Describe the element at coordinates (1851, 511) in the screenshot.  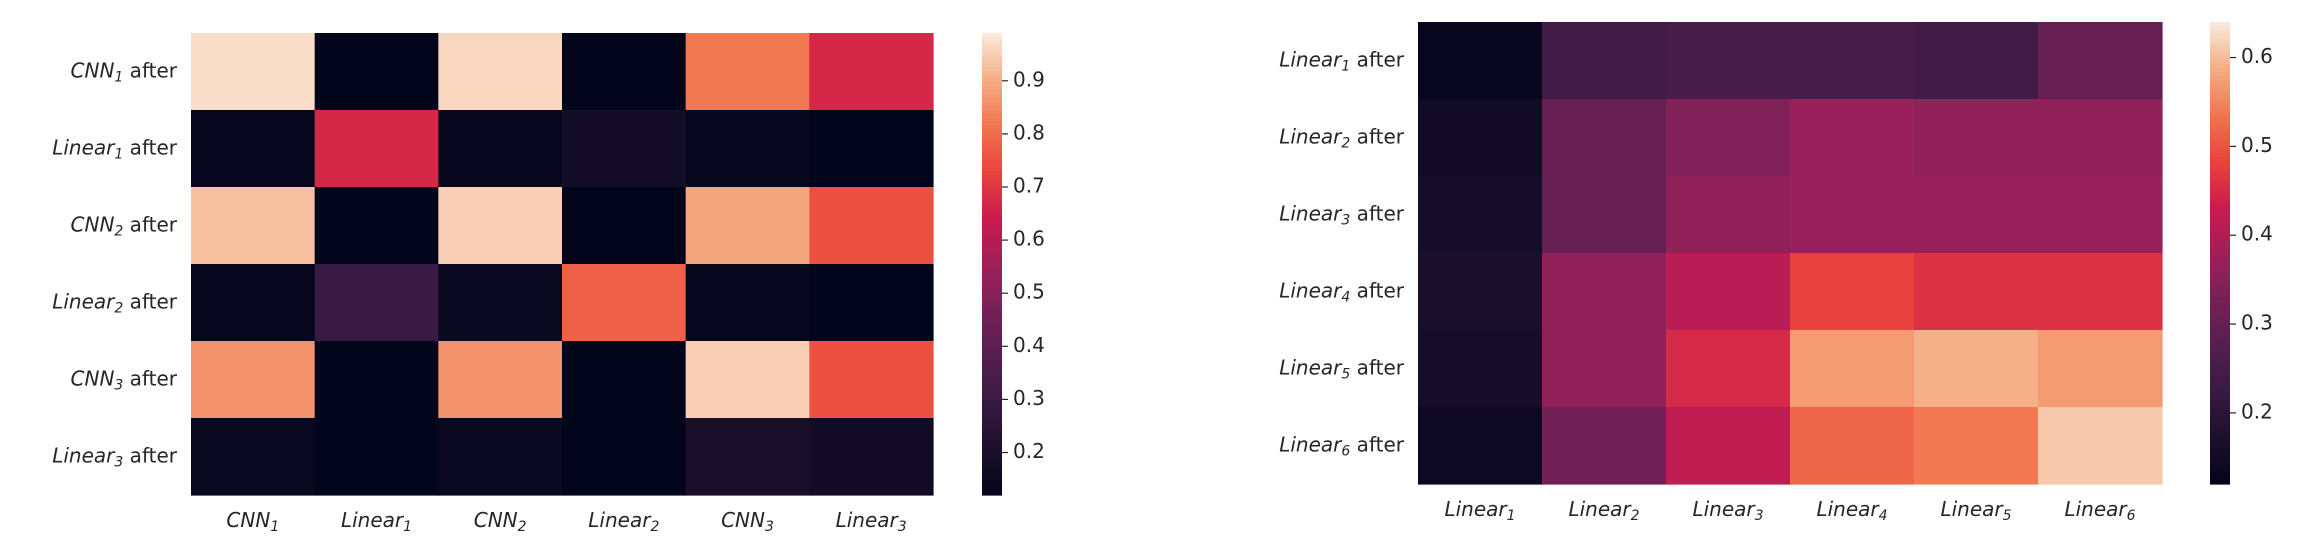
I see `heatmap-2-x-label-4: Linear4` at that location.